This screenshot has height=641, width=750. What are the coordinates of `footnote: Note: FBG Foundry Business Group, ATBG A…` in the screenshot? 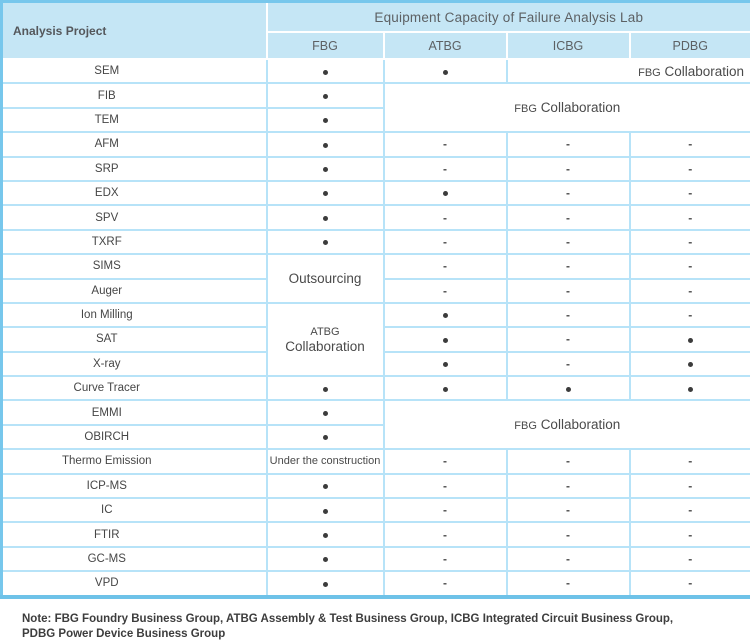 It's located at (386, 626).